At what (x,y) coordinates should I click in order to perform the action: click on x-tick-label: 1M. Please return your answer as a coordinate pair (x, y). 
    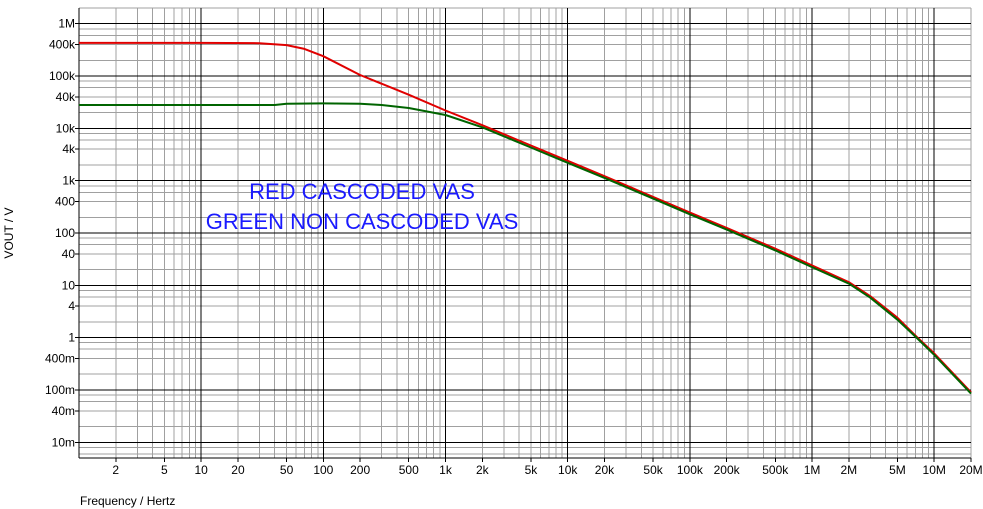
    Looking at the image, I should click on (812, 470).